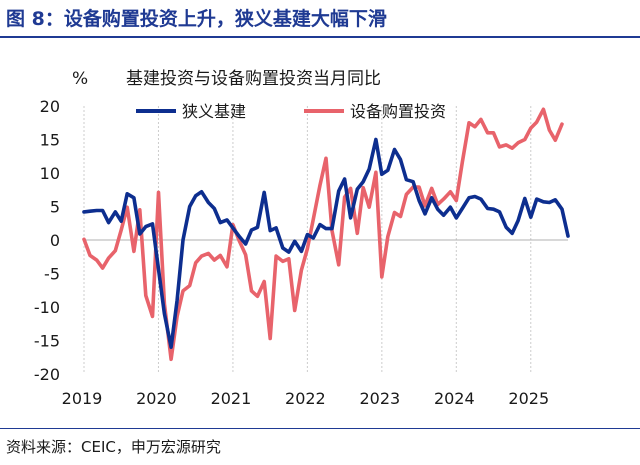  I want to click on x-axis-tick-labels: 2019 2020 2021 2022 2023 2024 2025, so click(305, 398).